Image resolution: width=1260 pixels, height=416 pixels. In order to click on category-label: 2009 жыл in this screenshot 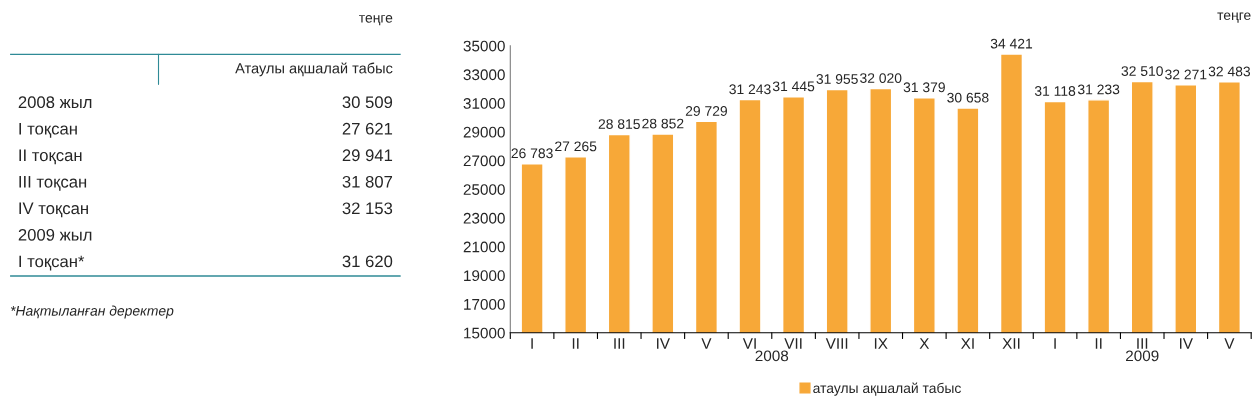, I will do `click(55, 234)`.